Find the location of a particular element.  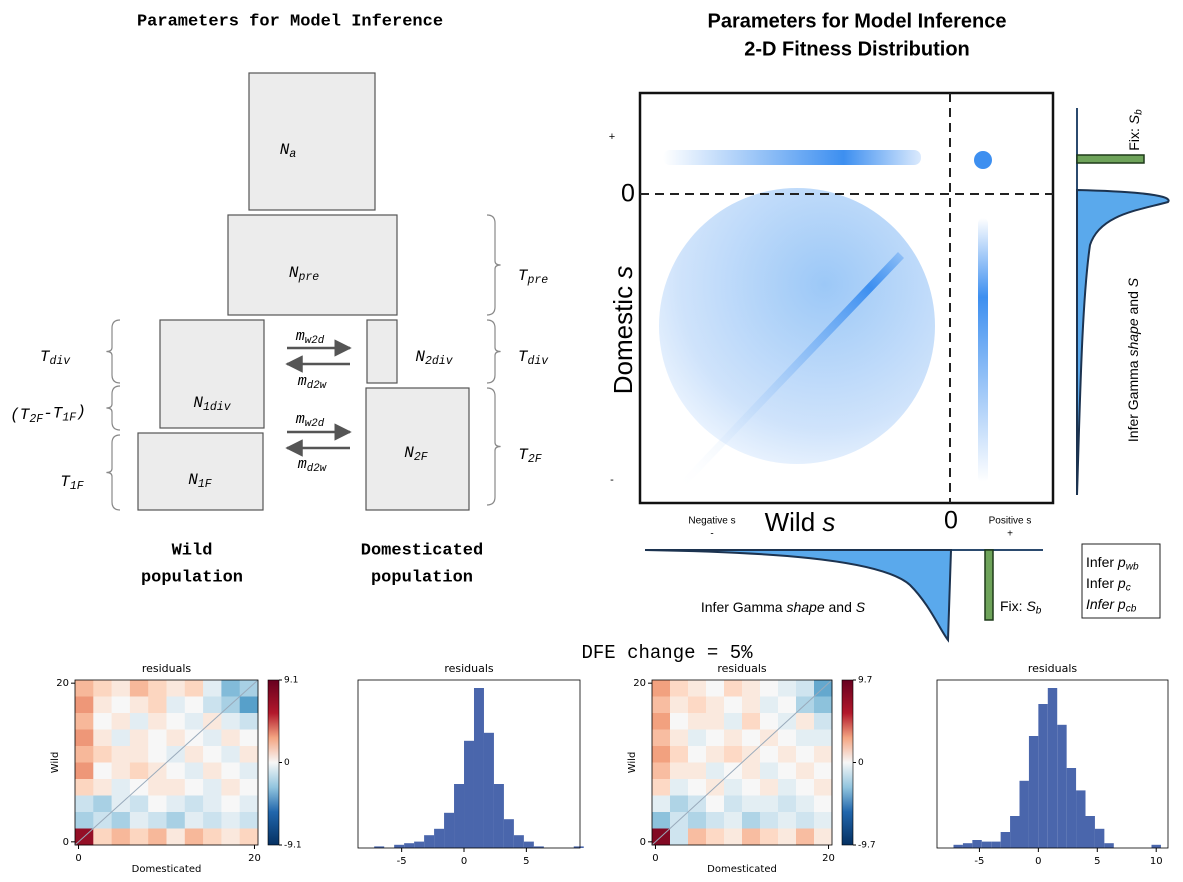

label-part: c is located at coordinates (1128, 587).